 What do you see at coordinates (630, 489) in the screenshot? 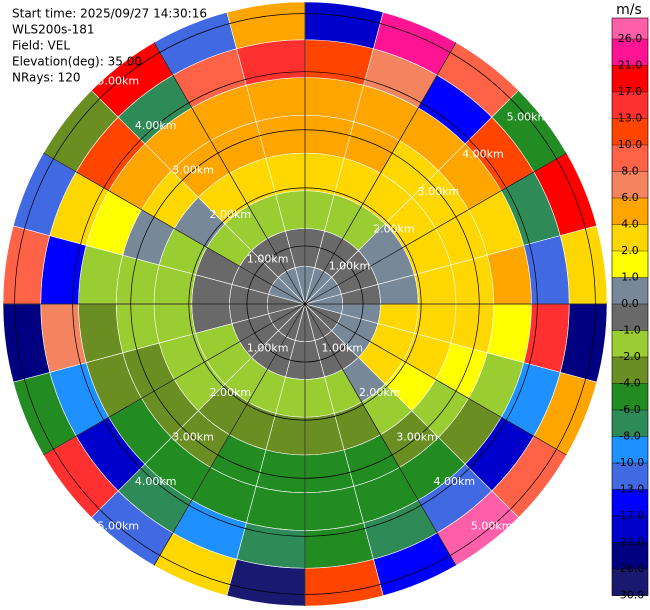
I see `colorbar-tick-label: -13.0` at bounding box center [630, 489].